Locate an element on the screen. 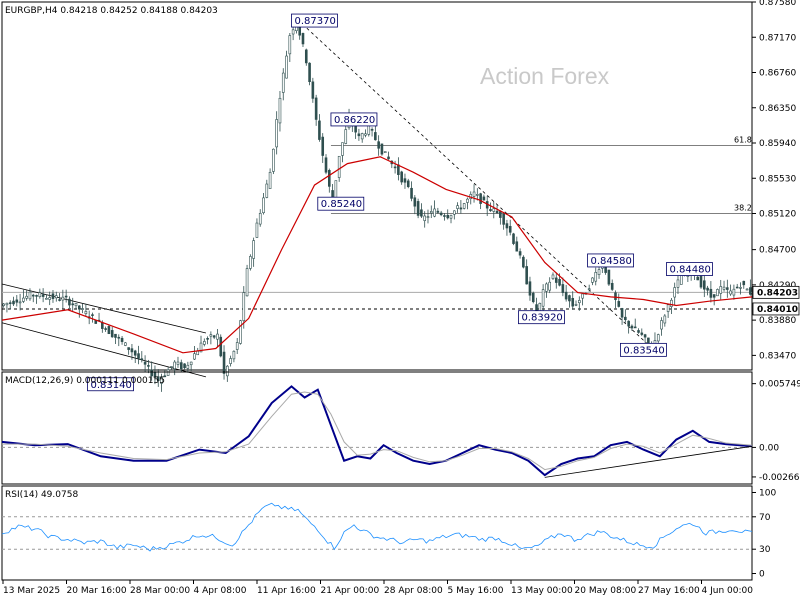 The width and height of the screenshot is (800, 600). x-tick-label: 13 May 00:00 is located at coordinates (542, 591).